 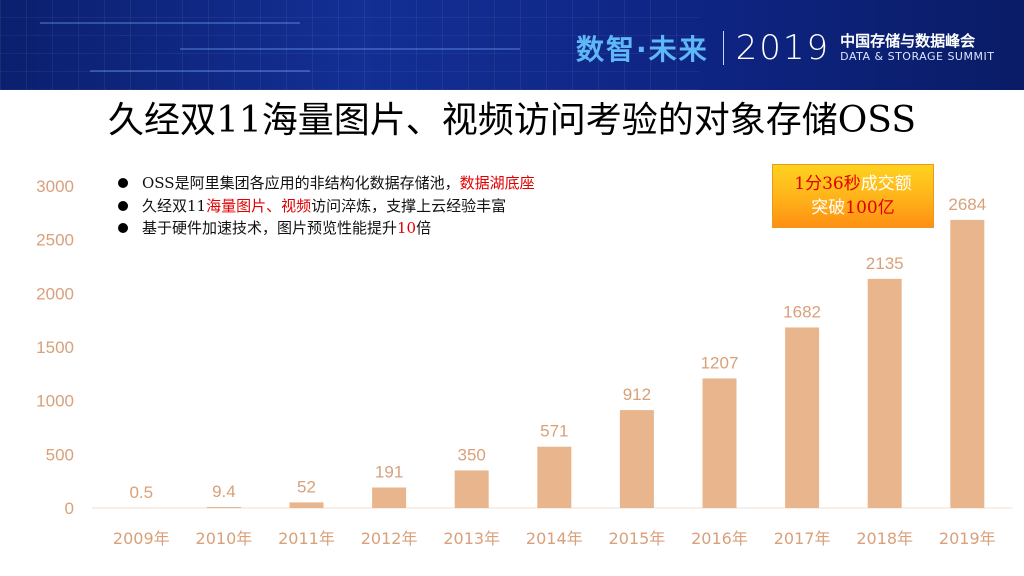 What do you see at coordinates (306, 486) in the screenshot?
I see `data-label: 52` at bounding box center [306, 486].